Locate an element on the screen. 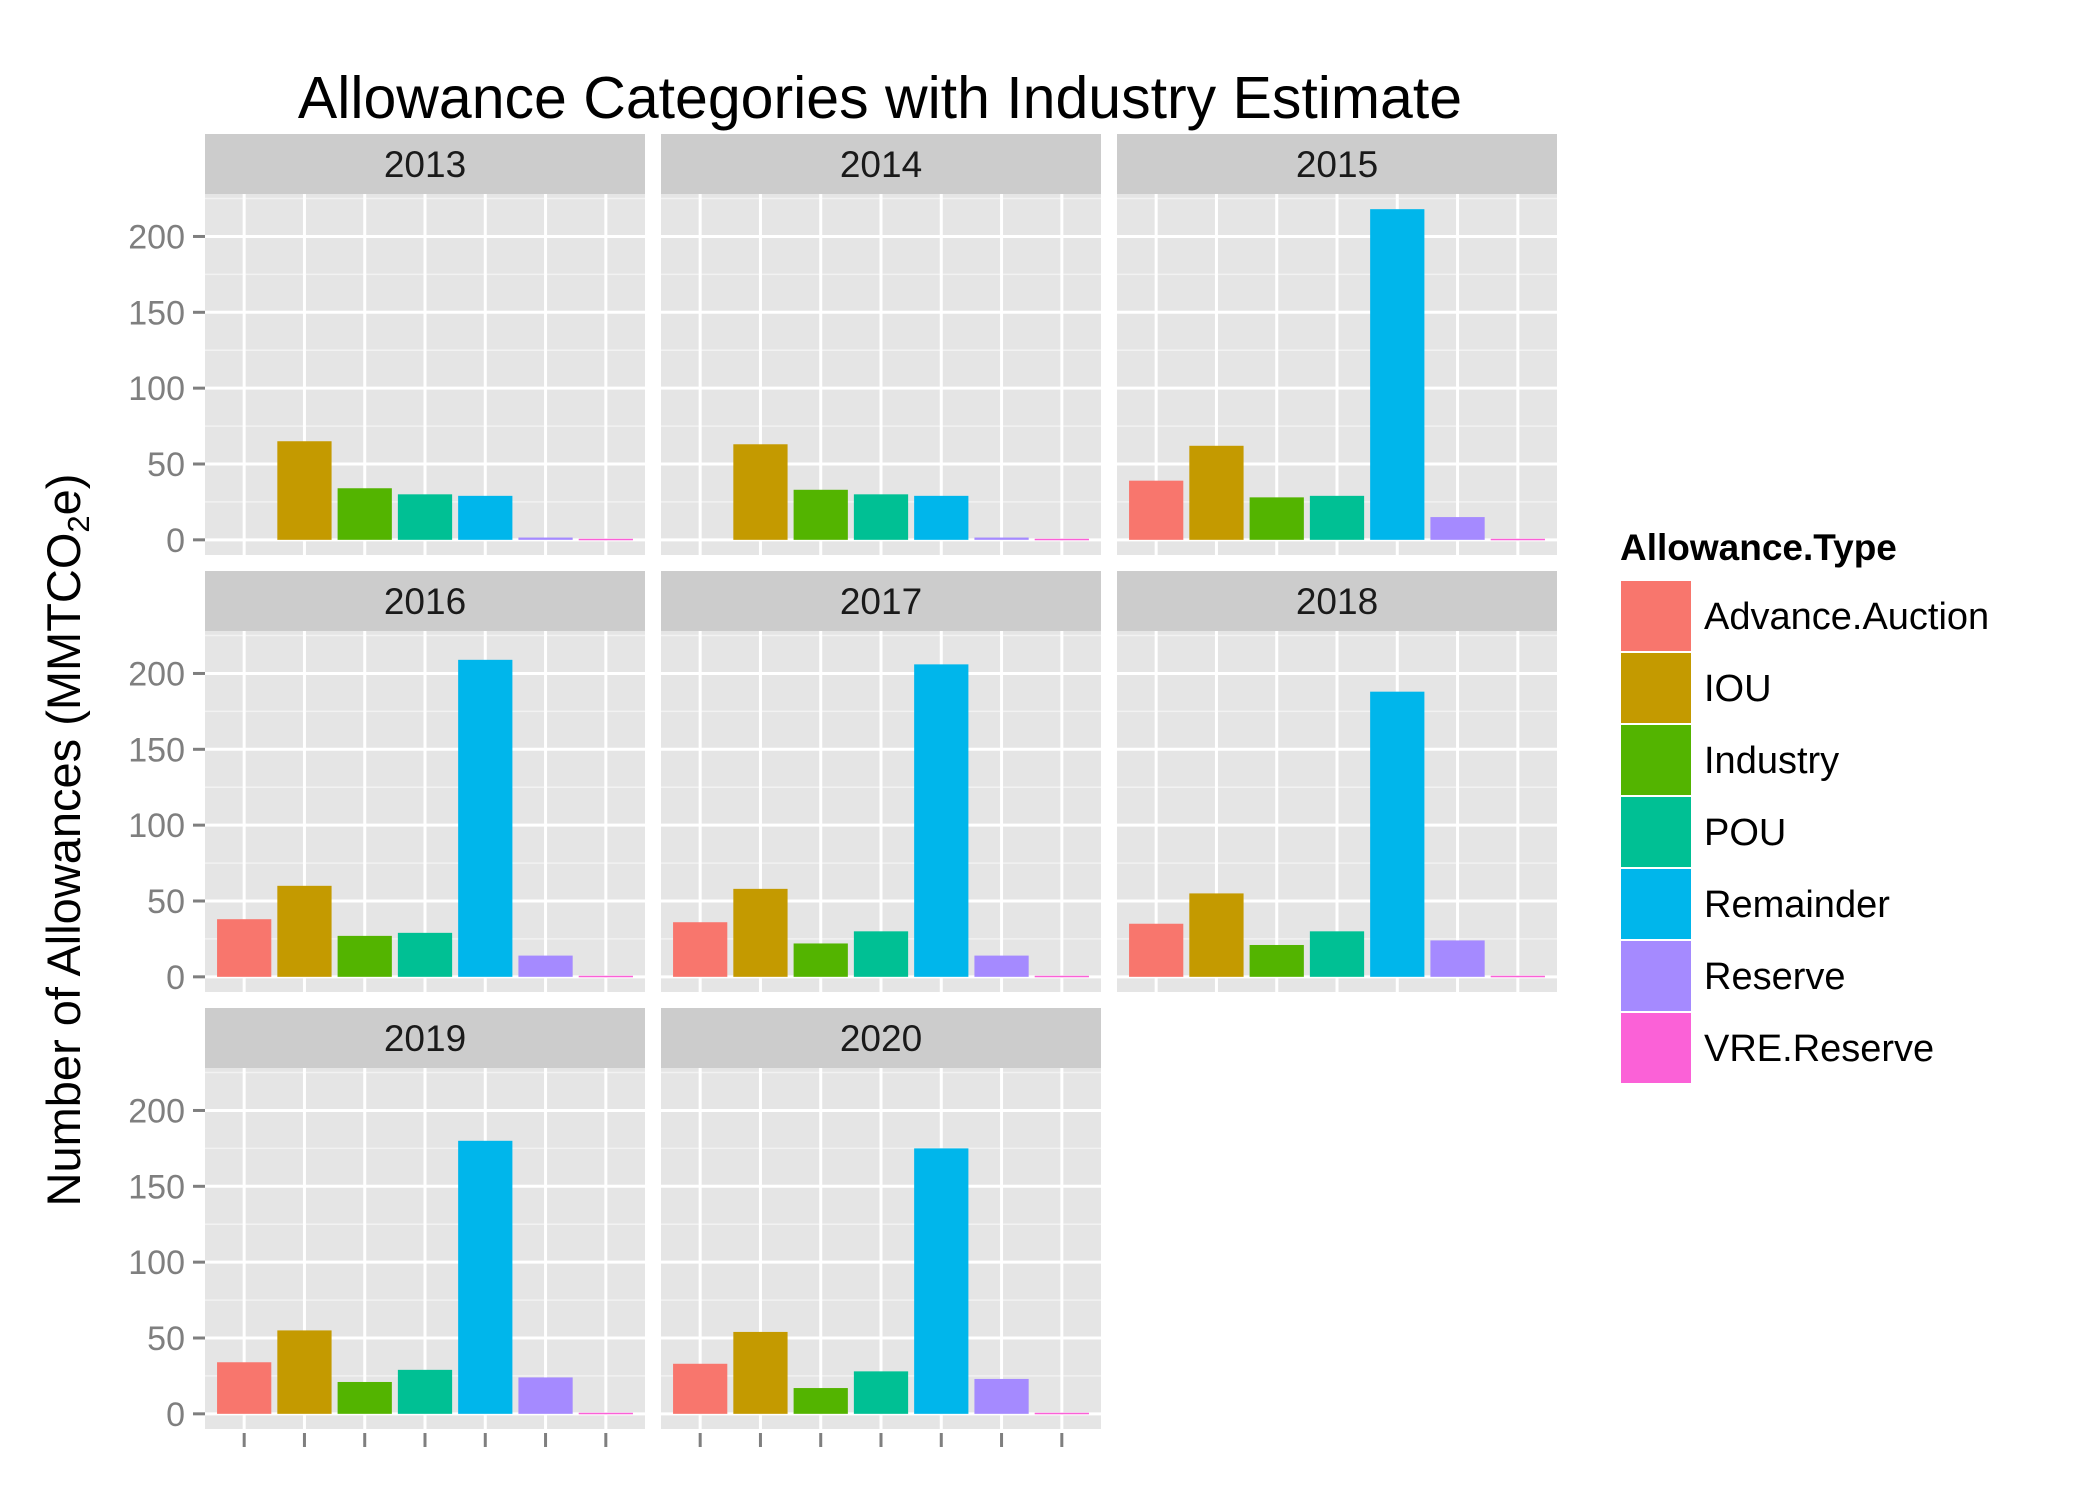 Image resolution: width=2100 pixels, height=1500 pixels. y-axis-label-tail: e) is located at coordinates (63, 495).